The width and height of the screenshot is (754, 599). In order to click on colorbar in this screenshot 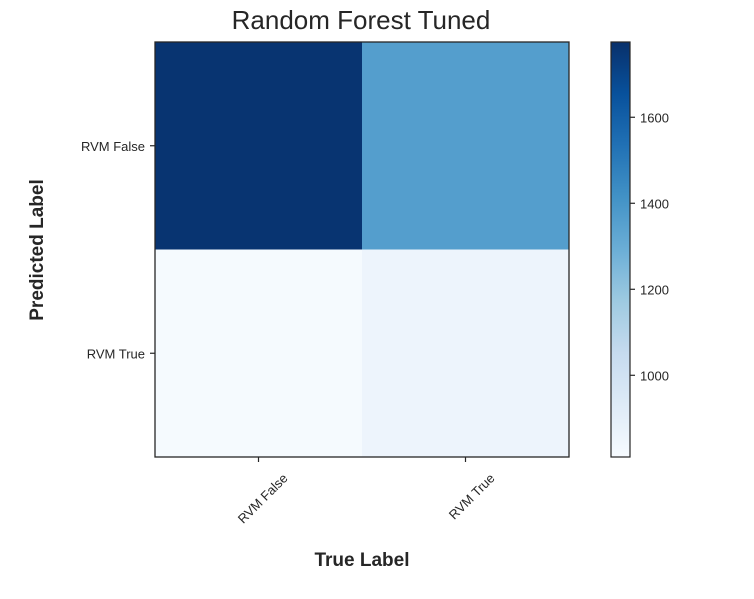, I will do `click(620, 249)`.